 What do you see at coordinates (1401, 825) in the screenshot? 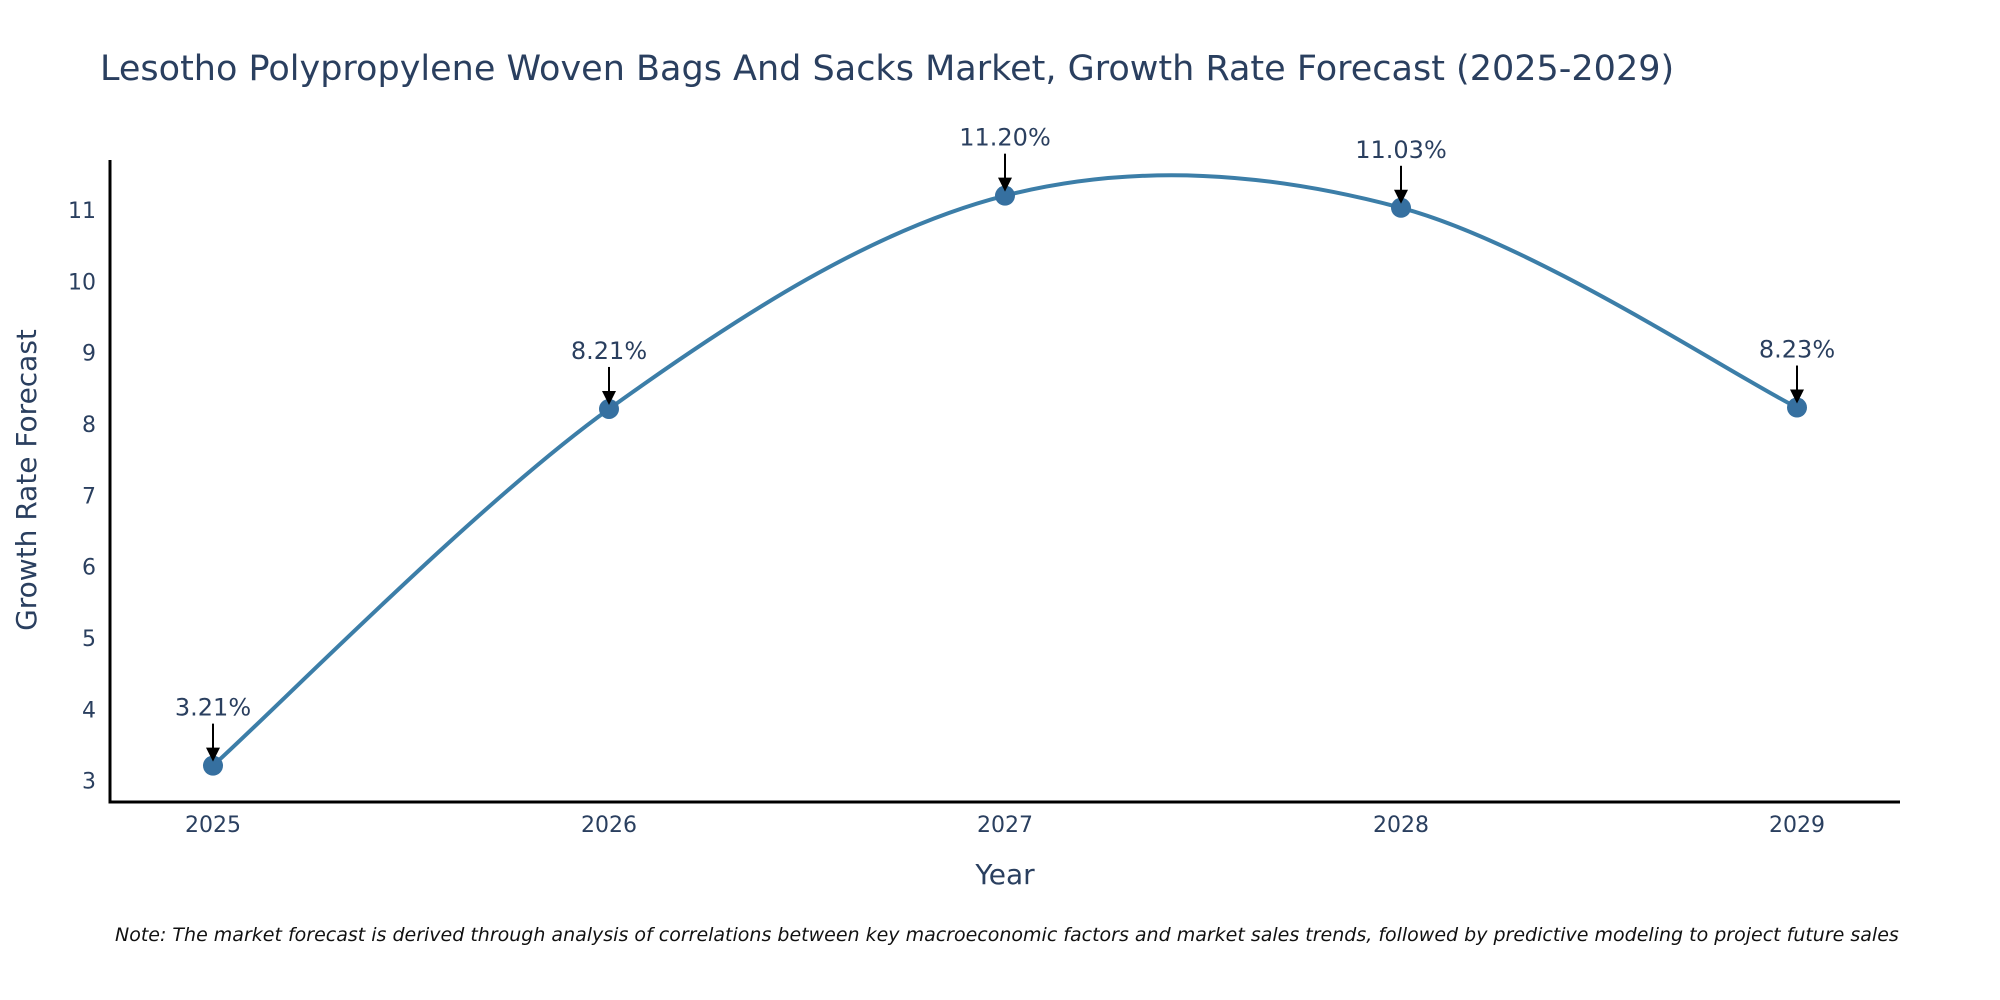
I see `x-tick-label: 2028` at bounding box center [1401, 825].